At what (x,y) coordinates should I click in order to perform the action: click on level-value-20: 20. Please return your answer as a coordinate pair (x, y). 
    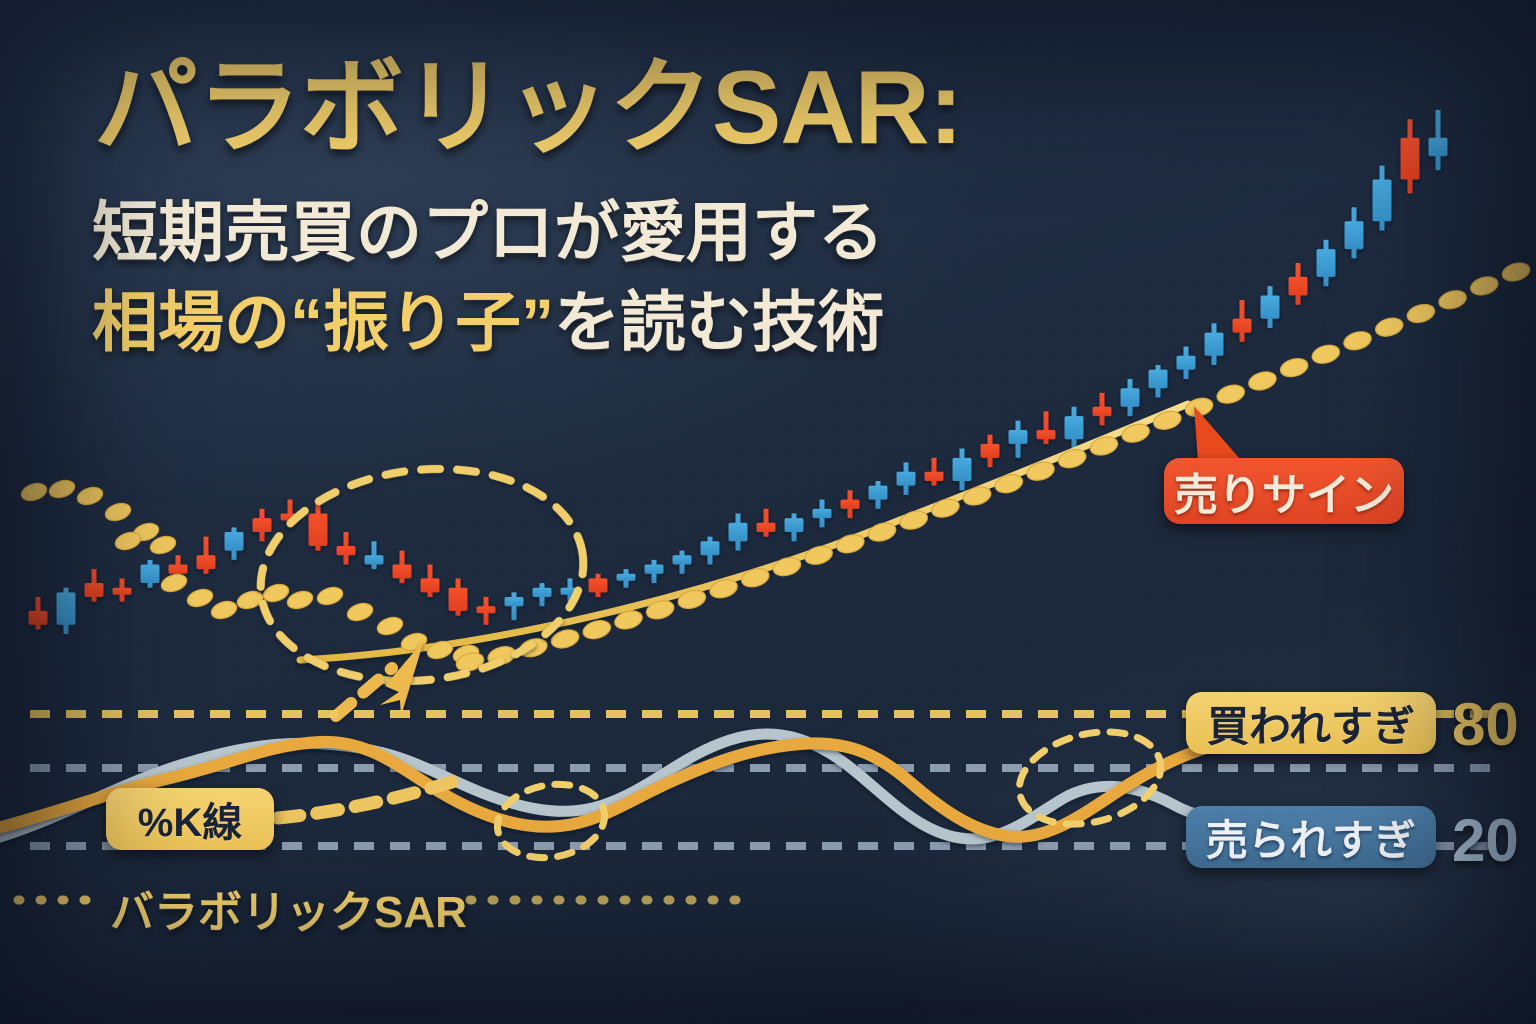
    Looking at the image, I should click on (1485, 840).